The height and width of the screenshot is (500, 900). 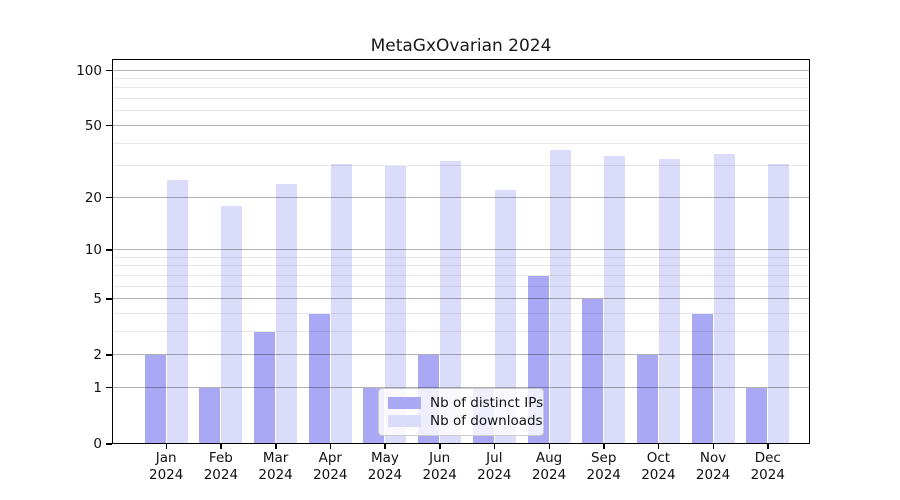 What do you see at coordinates (97, 355) in the screenshot?
I see `y-tick-label-2: 2` at bounding box center [97, 355].